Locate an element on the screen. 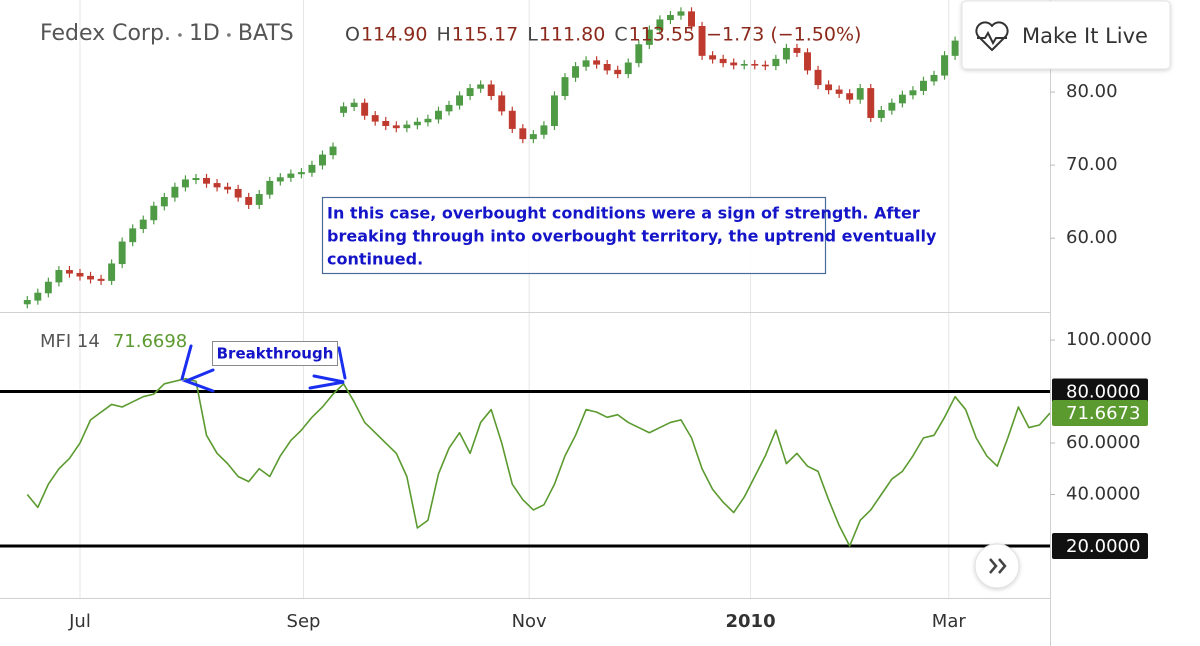 This screenshot has height=646, width=1200. breakthrough-annotation is located at coordinates (263, 368).